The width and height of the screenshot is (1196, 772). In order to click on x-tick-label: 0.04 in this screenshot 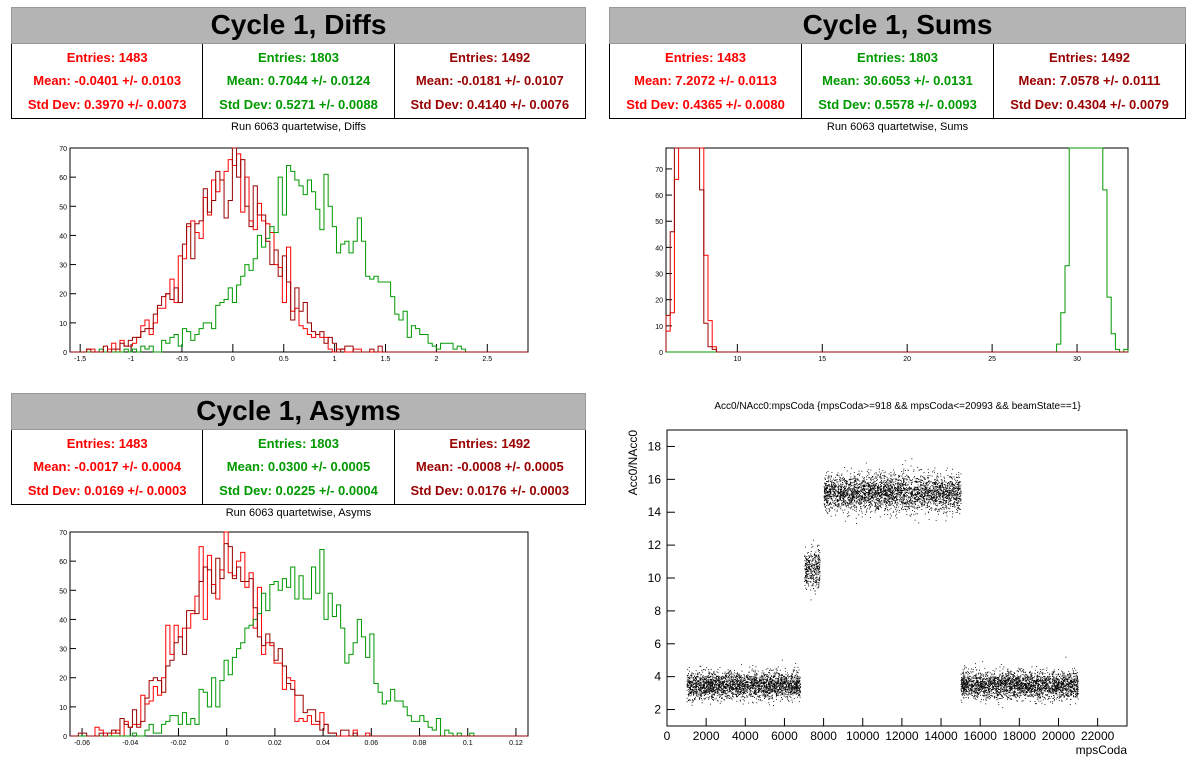, I will do `click(323, 743)`.